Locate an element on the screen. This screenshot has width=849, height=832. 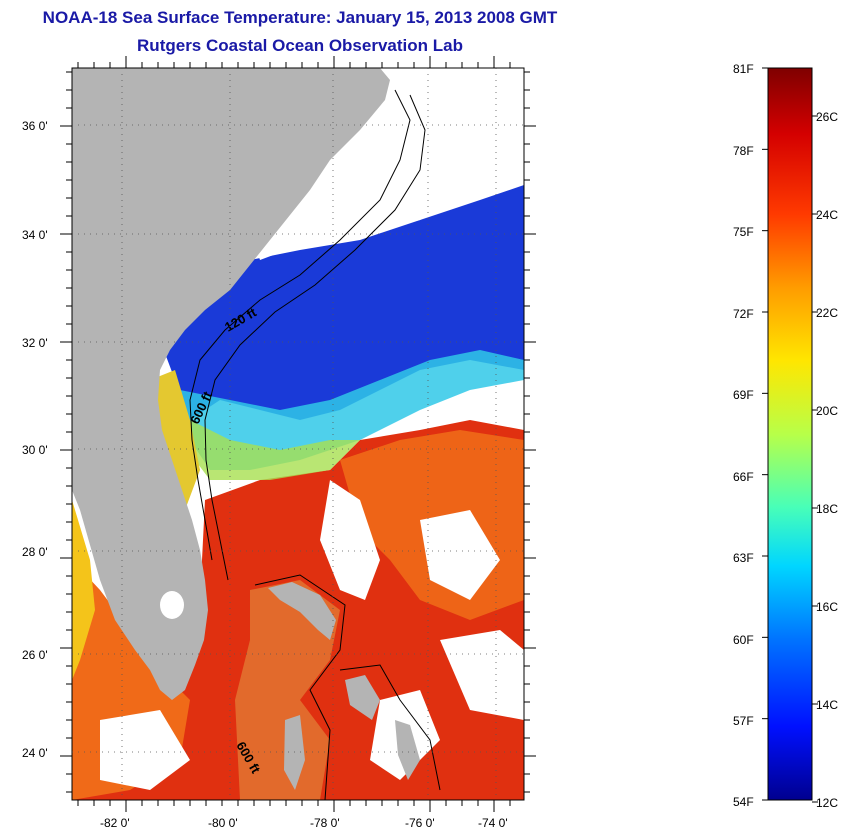
colorbar-f-label: 72F is located at coordinates (743, 314).